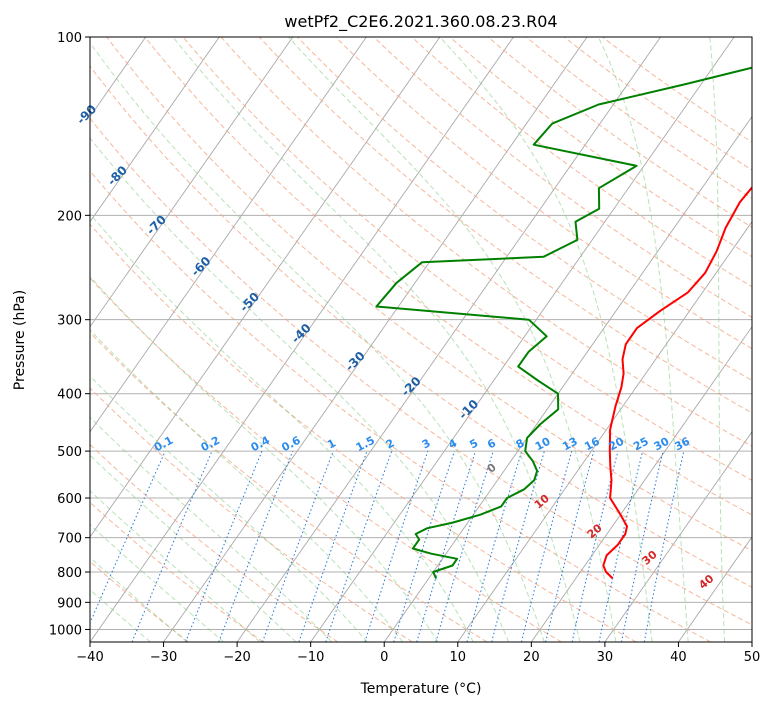  What do you see at coordinates (163, 657) in the screenshot?
I see `x-tick-label: −30` at bounding box center [163, 657].